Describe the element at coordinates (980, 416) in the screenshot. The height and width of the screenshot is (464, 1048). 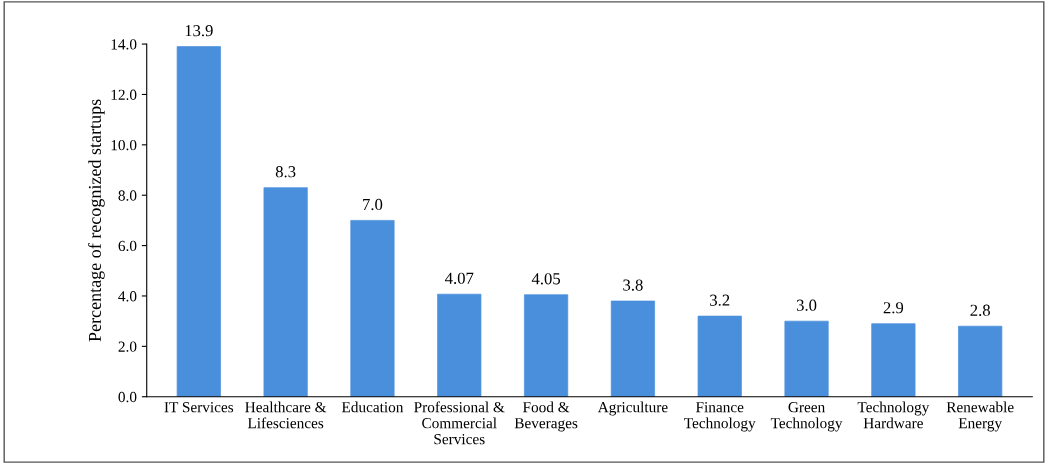
I see `x-tick-label: Renewable Energy` at that location.